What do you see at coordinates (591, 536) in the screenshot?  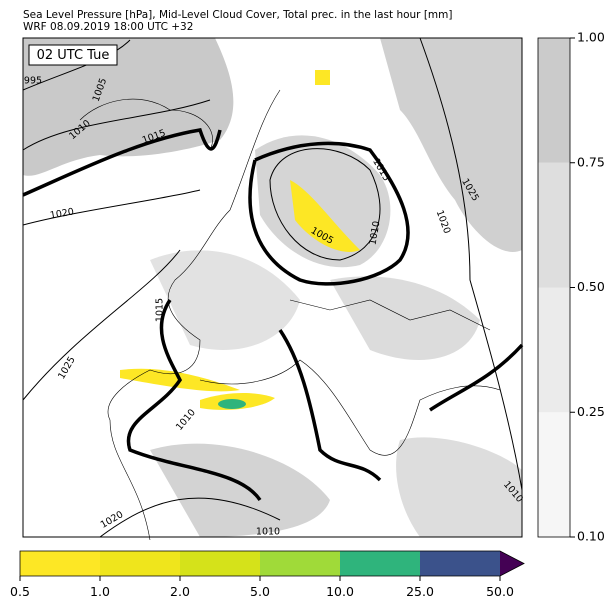 I see `colorbar-tick-label: 0.10` at bounding box center [591, 536].